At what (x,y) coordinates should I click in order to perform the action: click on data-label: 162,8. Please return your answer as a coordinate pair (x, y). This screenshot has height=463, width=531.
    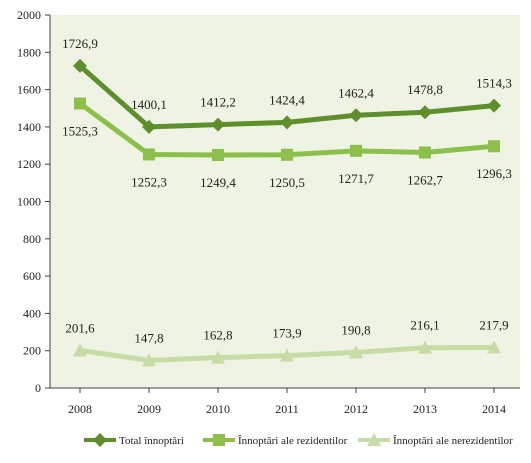
    Looking at the image, I should click on (217, 335).